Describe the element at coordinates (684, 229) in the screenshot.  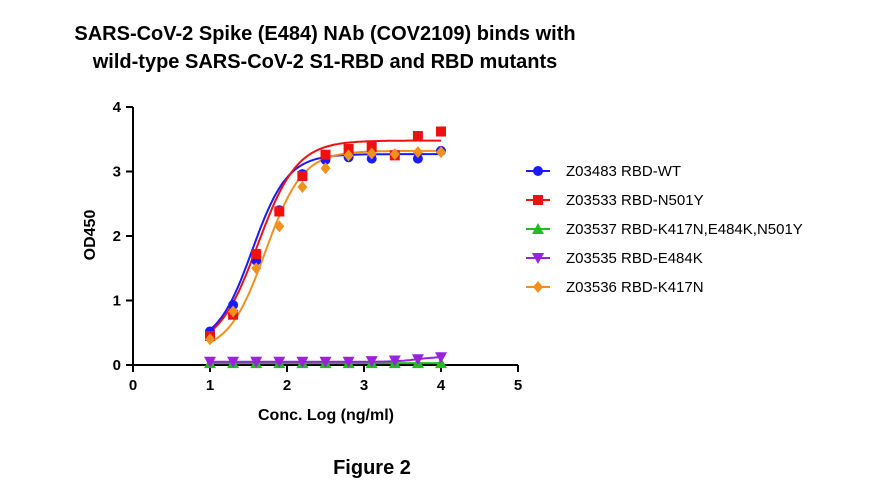
I see `legend-label: Z03537 RBD-K417N,E484K,N501Y` at that location.